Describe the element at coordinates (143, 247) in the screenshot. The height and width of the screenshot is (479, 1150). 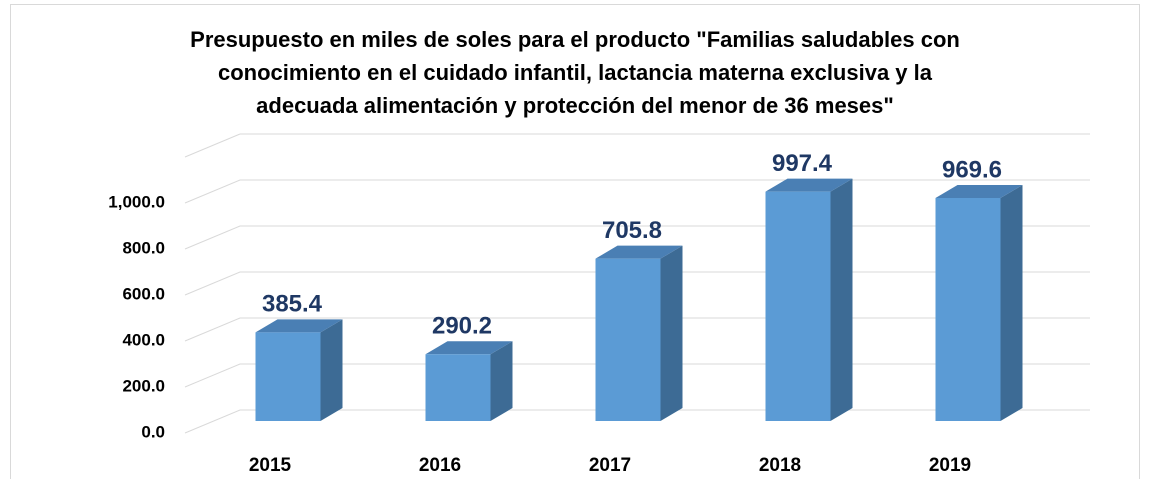
I see `y-tick-label: 800.0` at that location.